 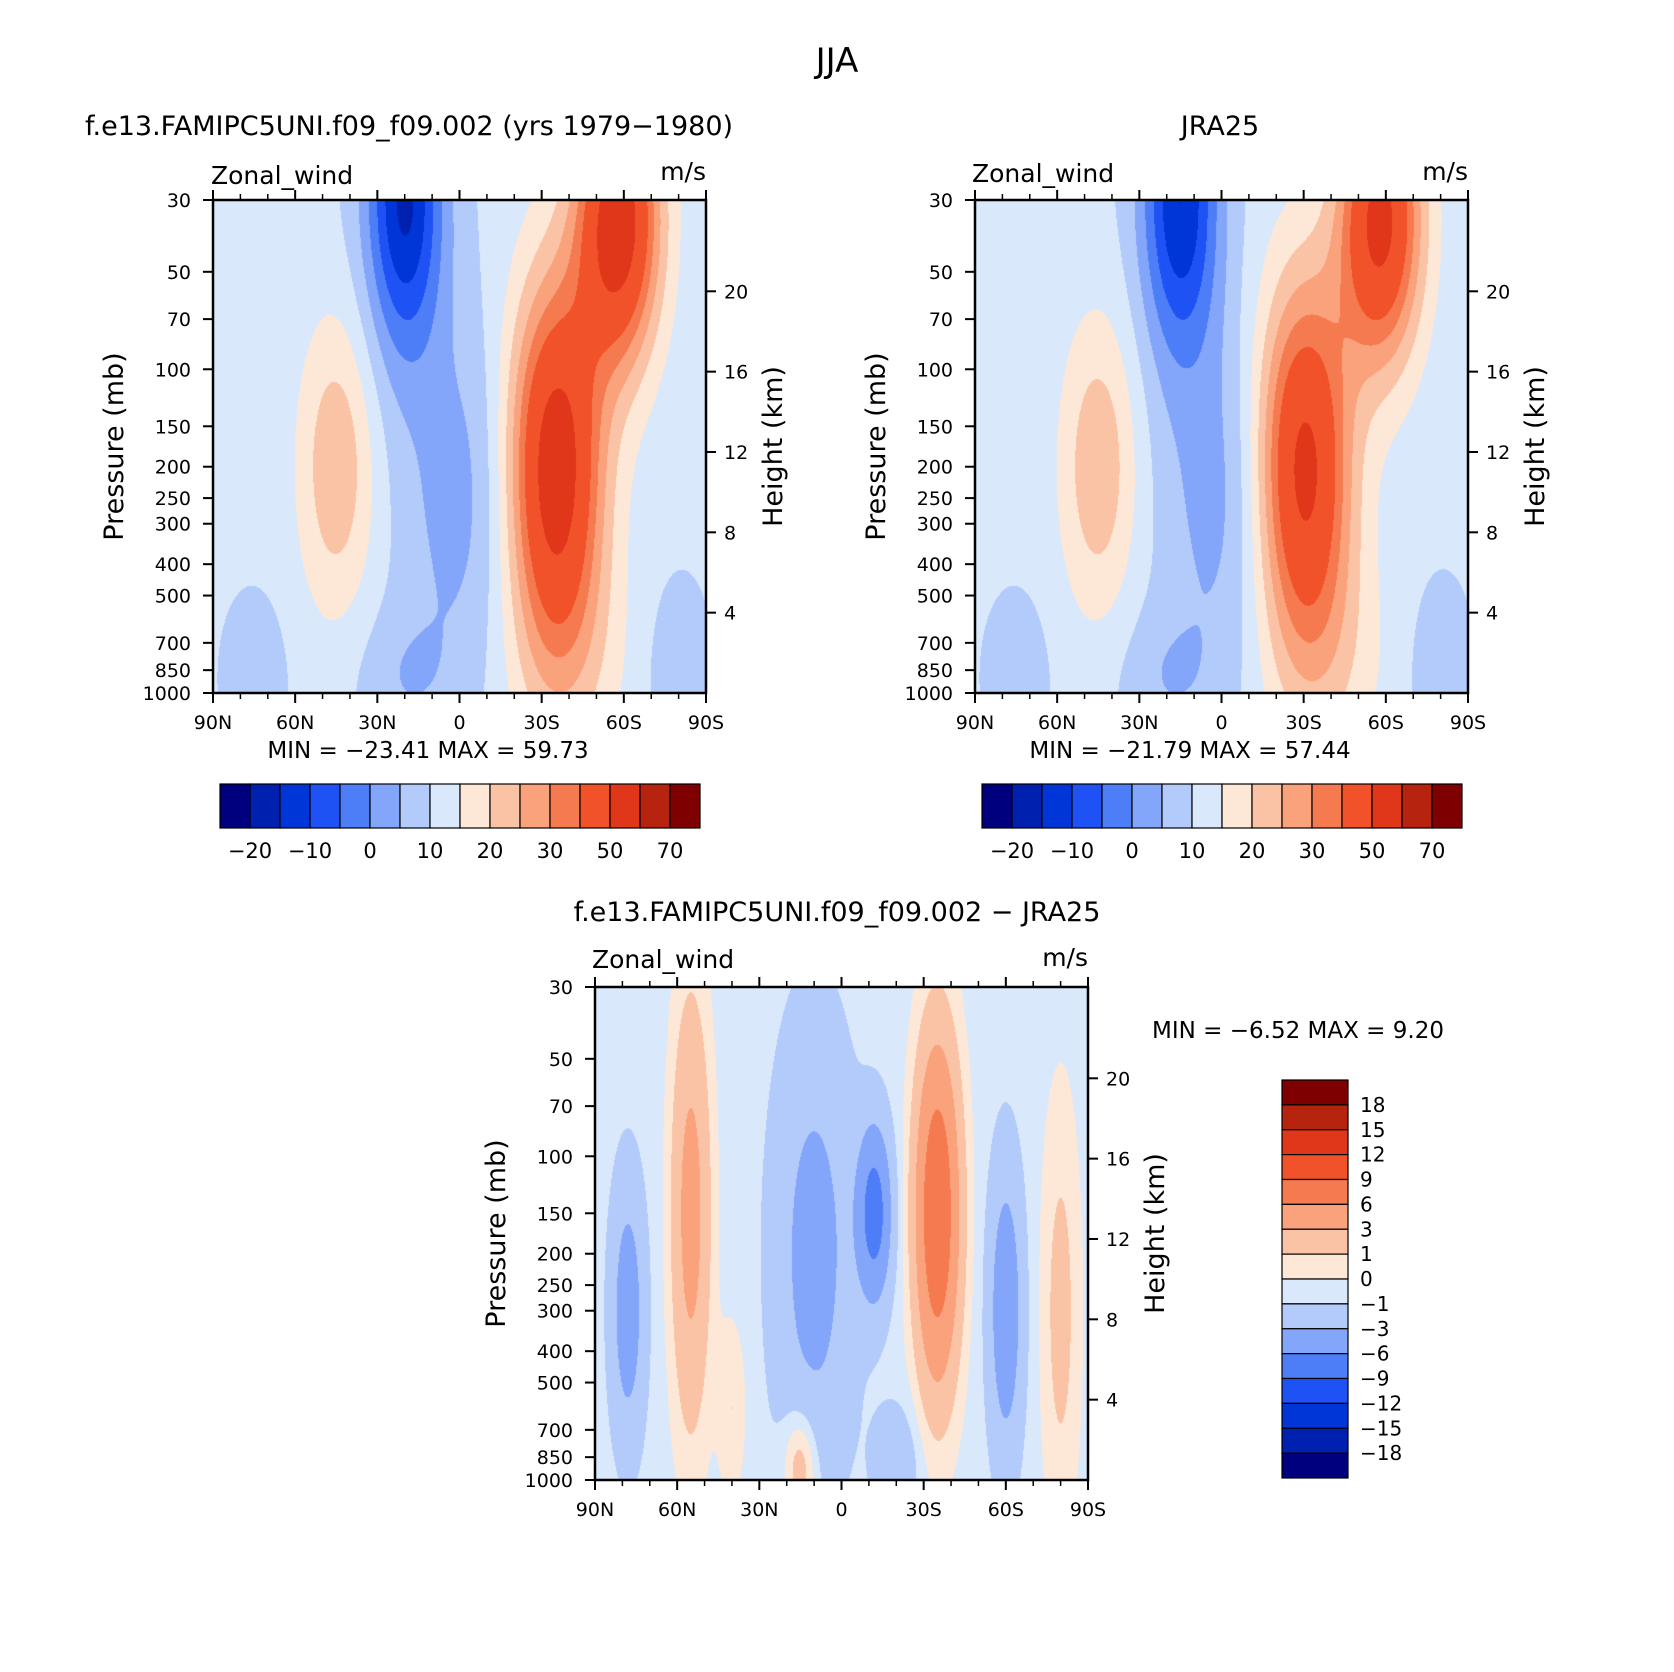 What do you see at coordinates (841, 1510) in the screenshot?
I see `lat-tick-label: 0` at bounding box center [841, 1510].